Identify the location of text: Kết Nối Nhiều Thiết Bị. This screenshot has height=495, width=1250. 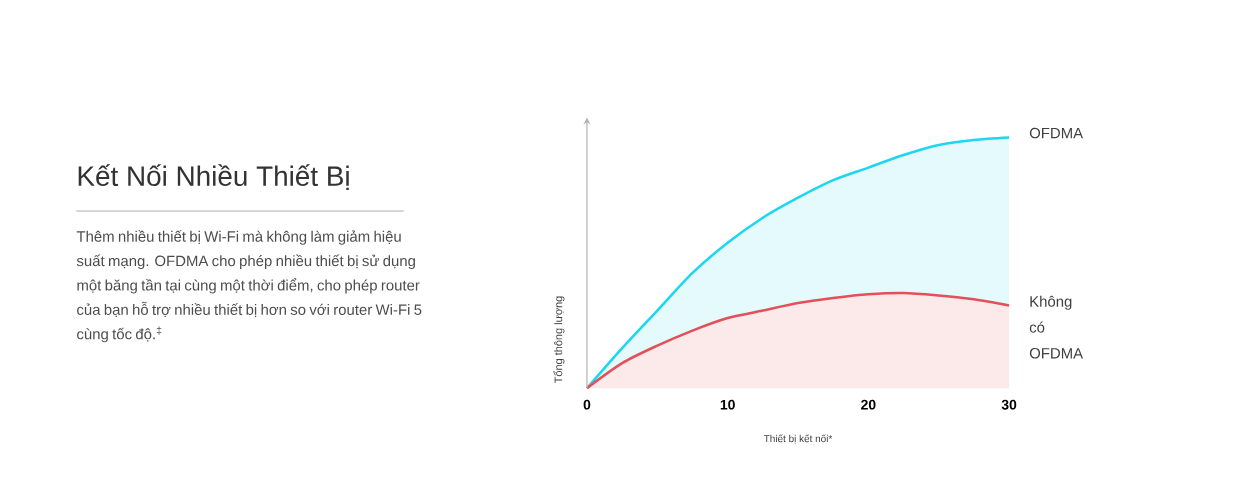
(213, 177).